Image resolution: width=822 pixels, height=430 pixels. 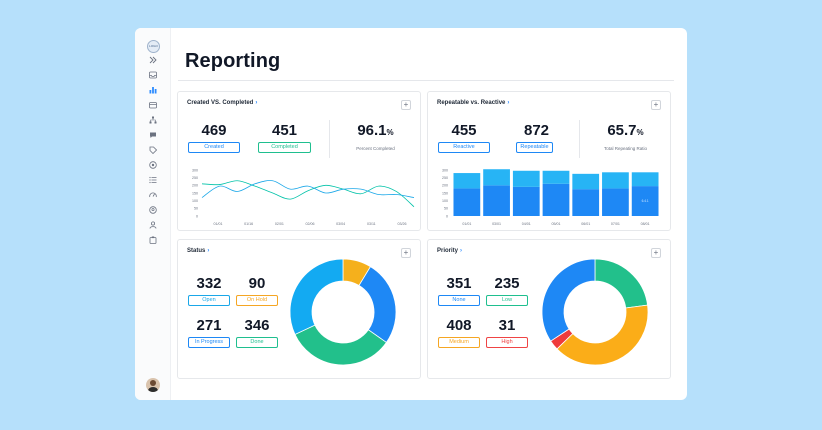 What do you see at coordinates (615, 224) in the screenshot?
I see `x-tick-label: 07/01` at bounding box center [615, 224].